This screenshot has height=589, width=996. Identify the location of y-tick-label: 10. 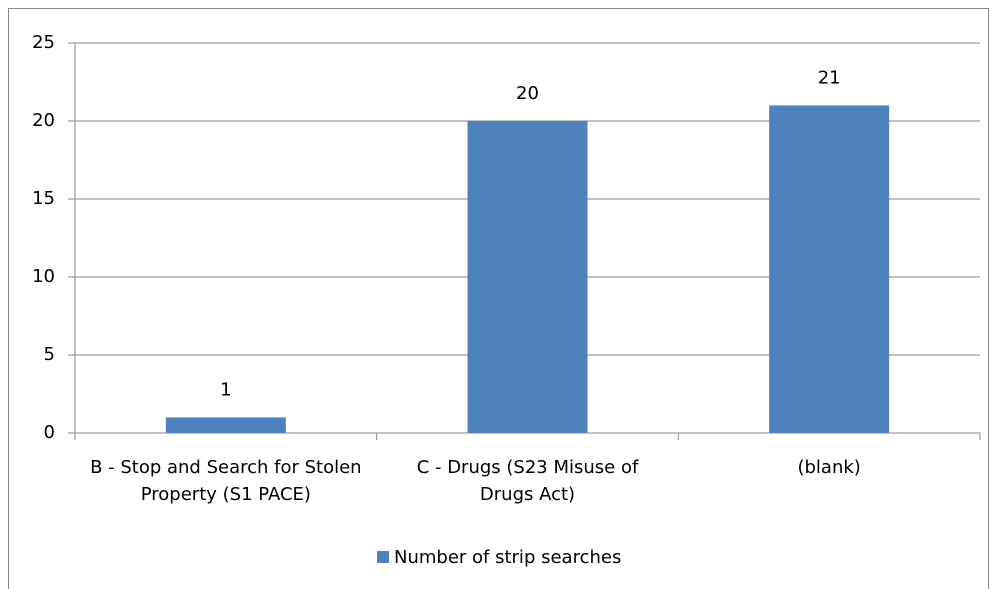
(43, 276).